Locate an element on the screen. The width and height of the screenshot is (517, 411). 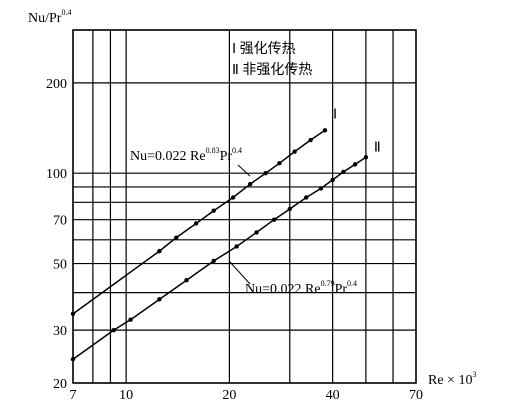
x-tick-label: 20 is located at coordinates (229, 395).